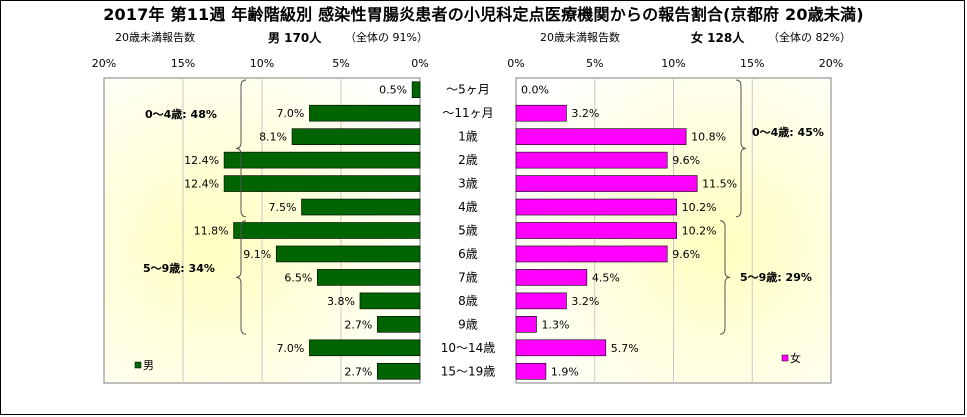  Describe the element at coordinates (179, 268) in the screenshot. I see `male-5-9-annotation: 5～9歳: 34%` at that location.